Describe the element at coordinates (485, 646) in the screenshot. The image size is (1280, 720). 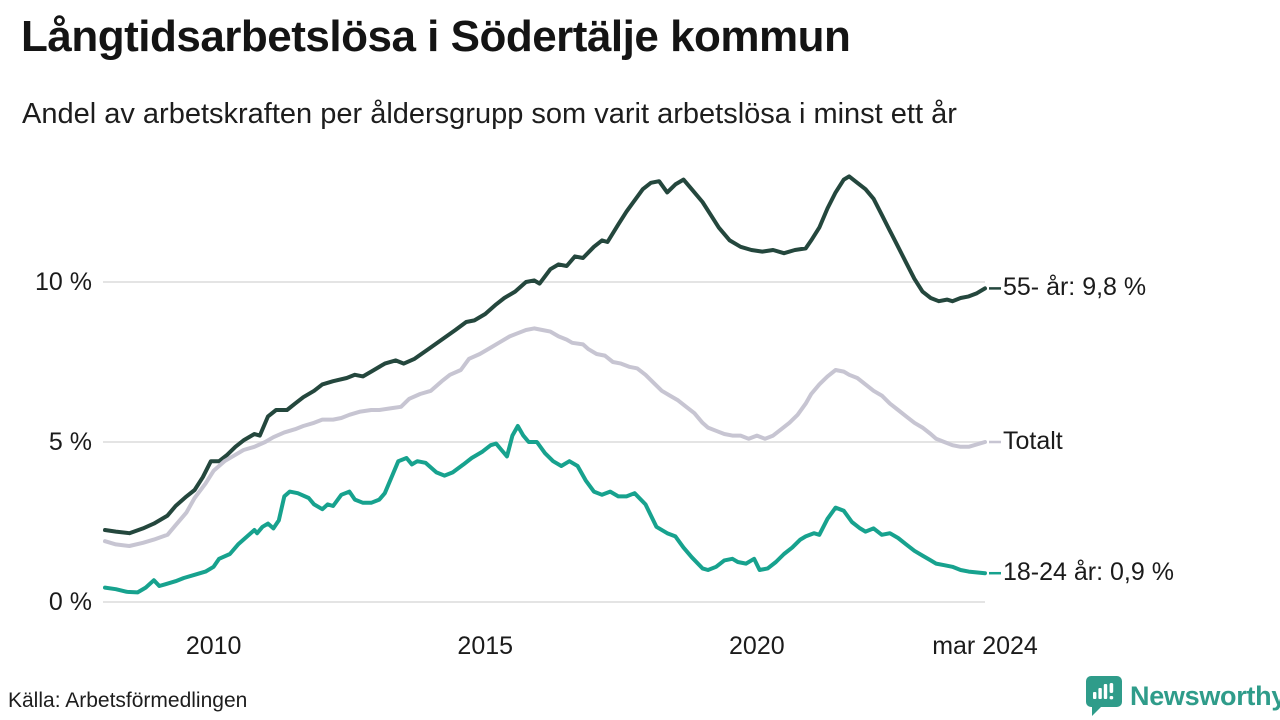
I see `x-axis-tick-label: 2015` at that location.